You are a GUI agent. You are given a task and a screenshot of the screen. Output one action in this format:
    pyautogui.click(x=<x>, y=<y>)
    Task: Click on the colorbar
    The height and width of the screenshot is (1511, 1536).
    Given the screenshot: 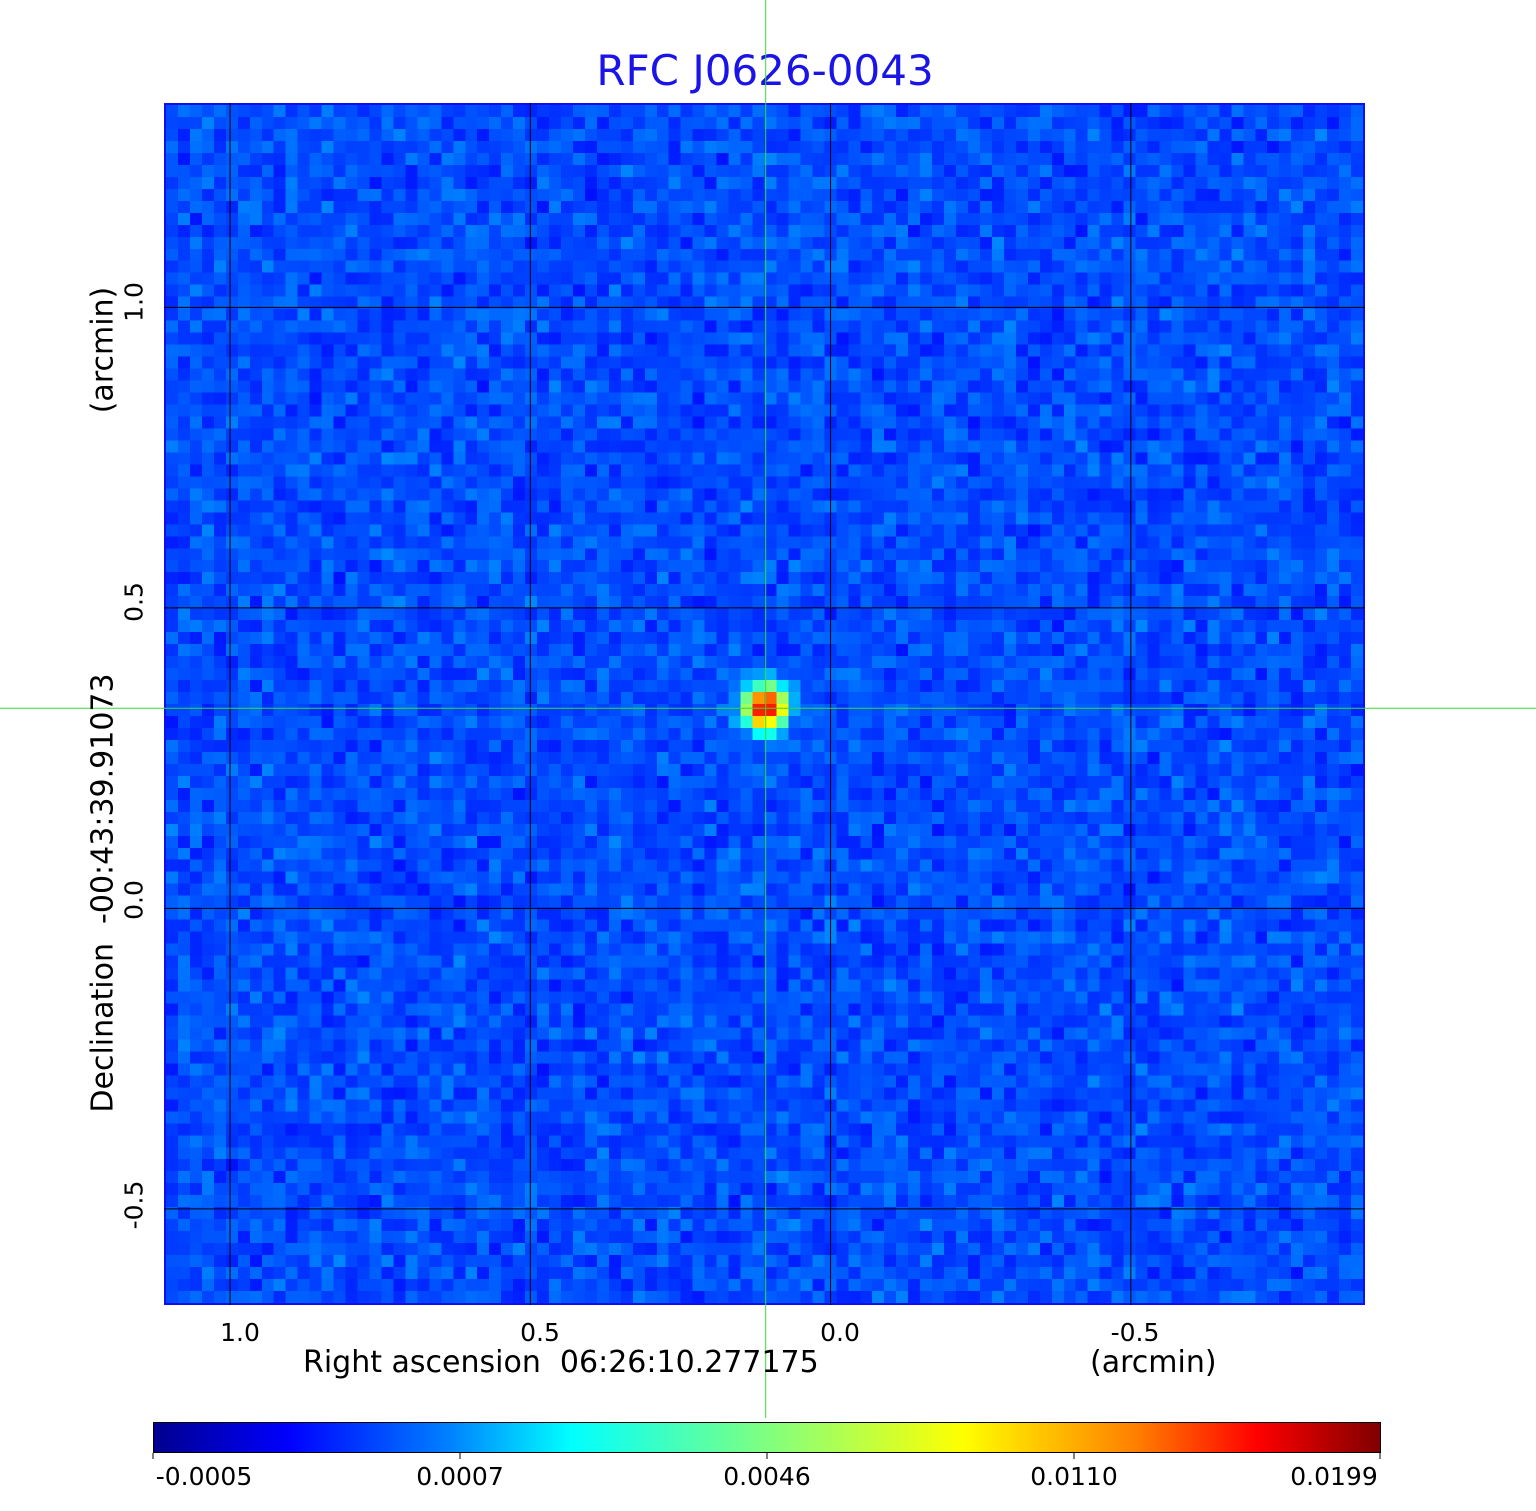 What is the action you would take?
    pyautogui.click(x=767, y=1437)
    